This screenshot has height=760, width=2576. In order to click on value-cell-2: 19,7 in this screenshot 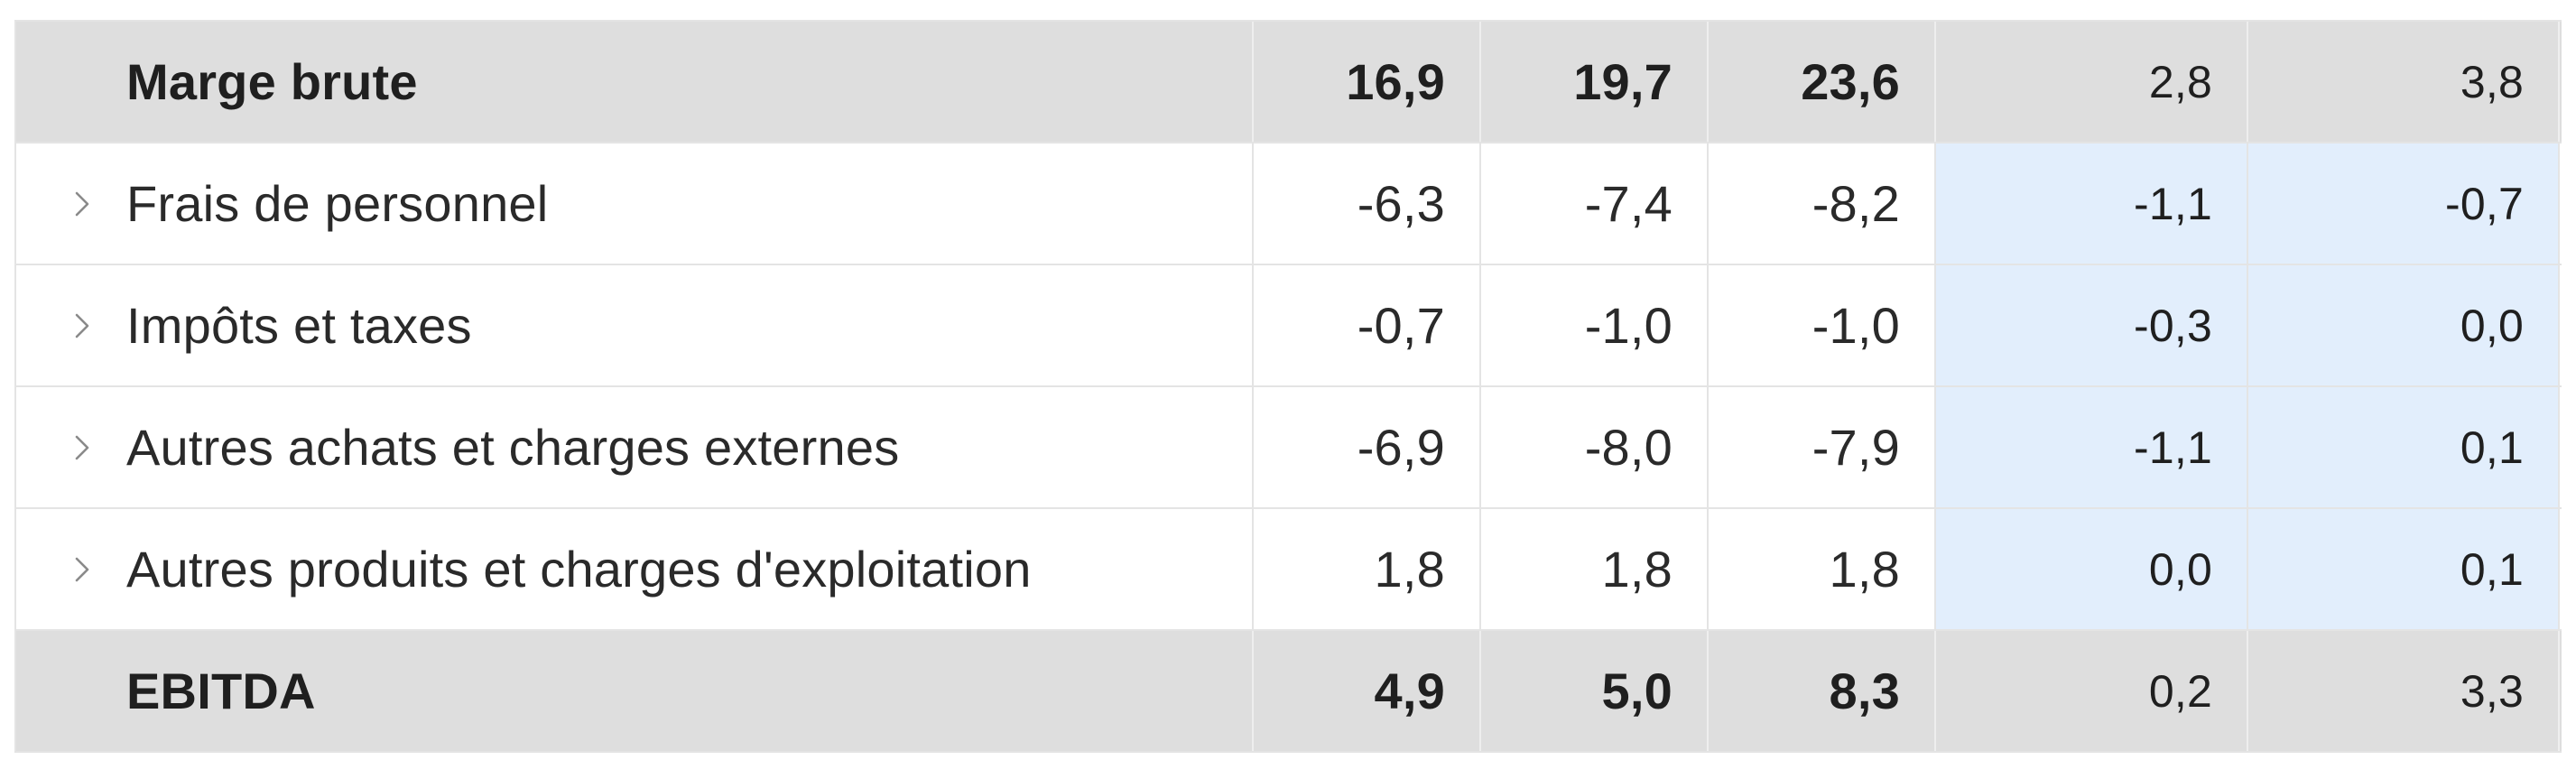, I will do `click(1595, 82)`.